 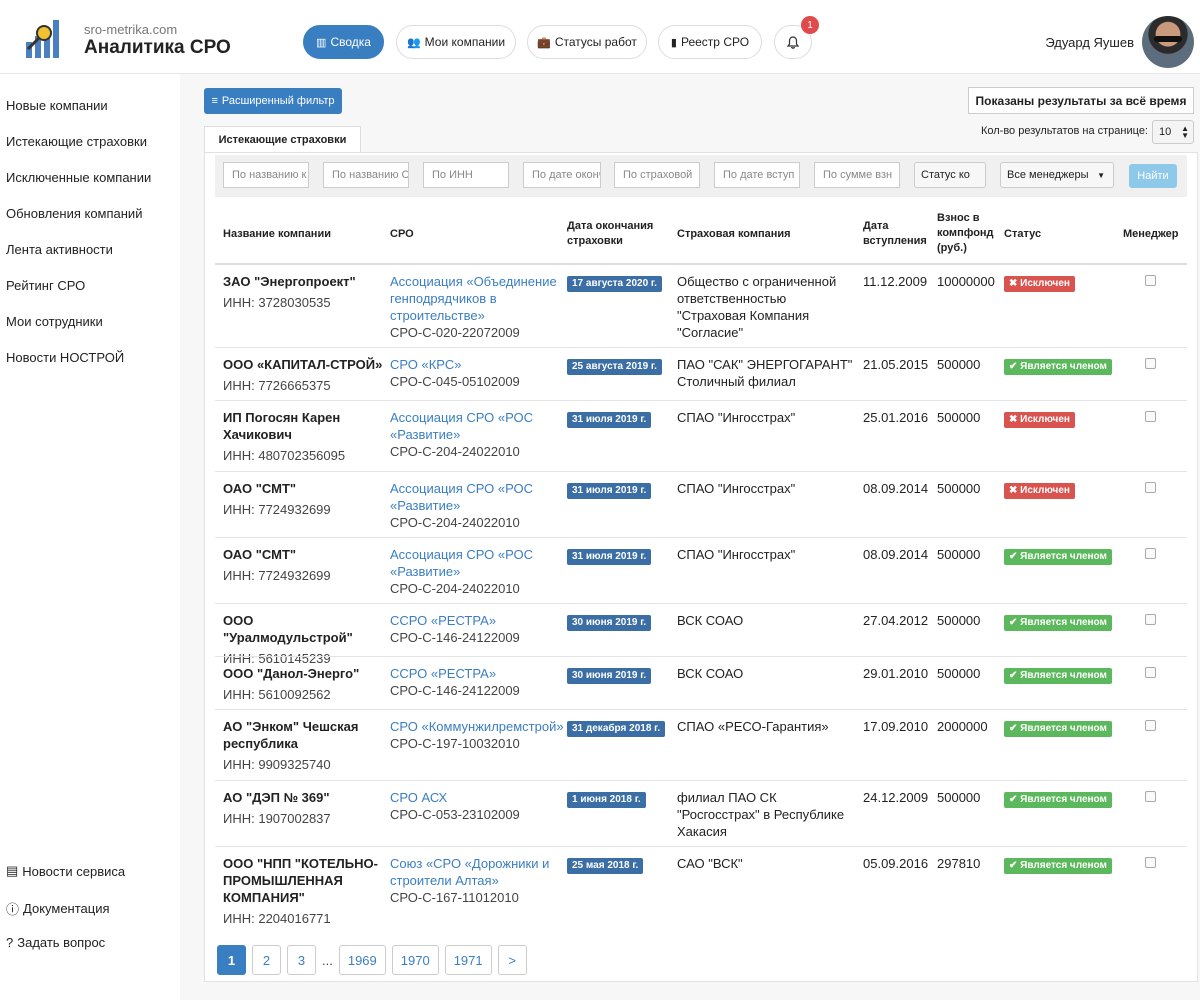 What do you see at coordinates (1081, 100) in the screenshot?
I see `time-range-button: Показаны результаты за всё время` at bounding box center [1081, 100].